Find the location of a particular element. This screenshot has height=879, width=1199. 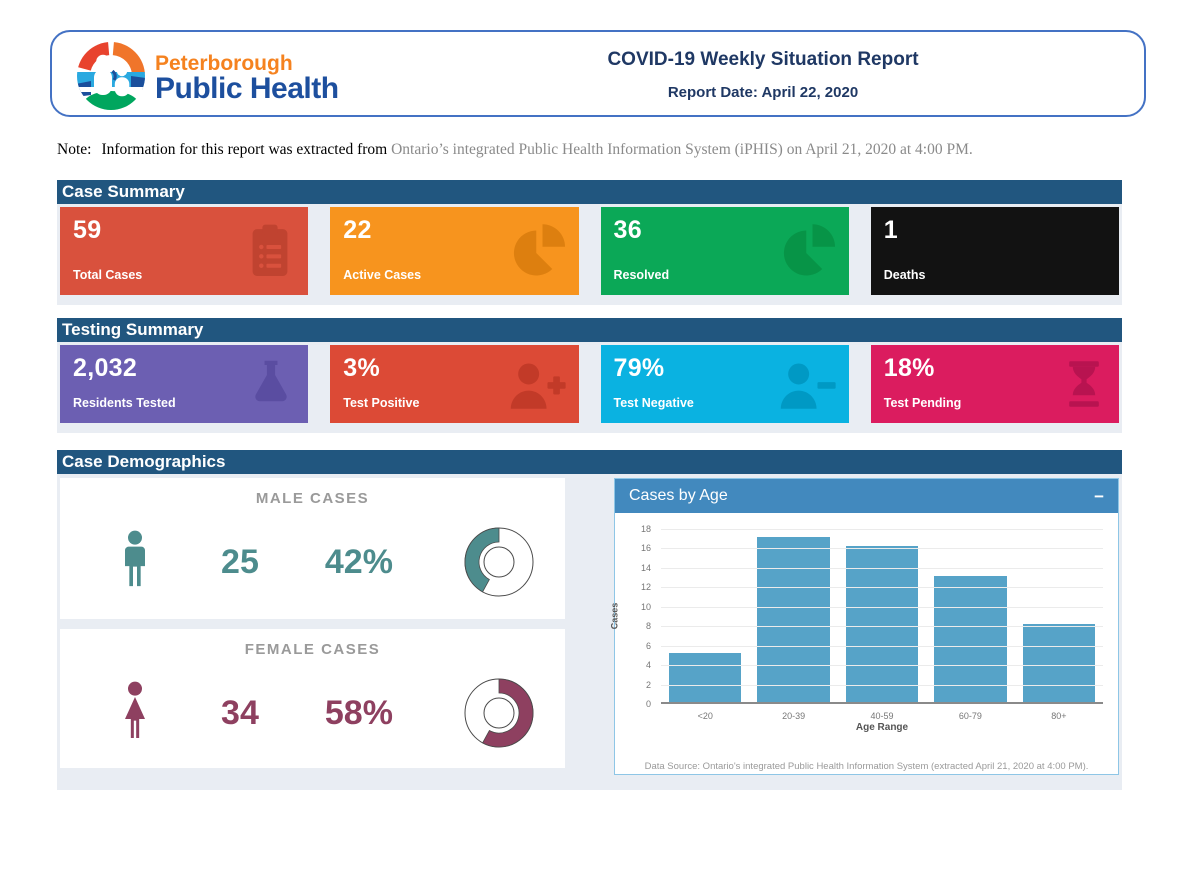

y-tick-label: 16 is located at coordinates (645, 548).